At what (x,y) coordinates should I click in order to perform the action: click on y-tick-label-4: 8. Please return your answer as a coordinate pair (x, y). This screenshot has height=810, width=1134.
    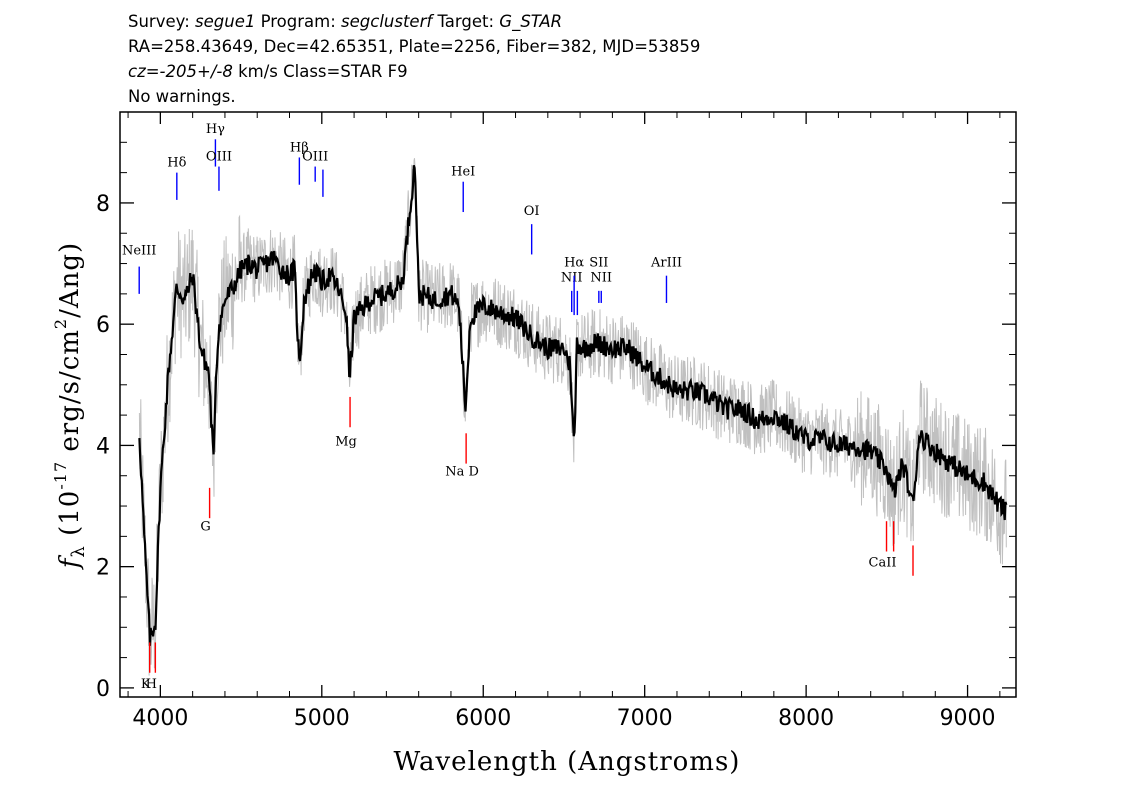
    Looking at the image, I should click on (103, 204).